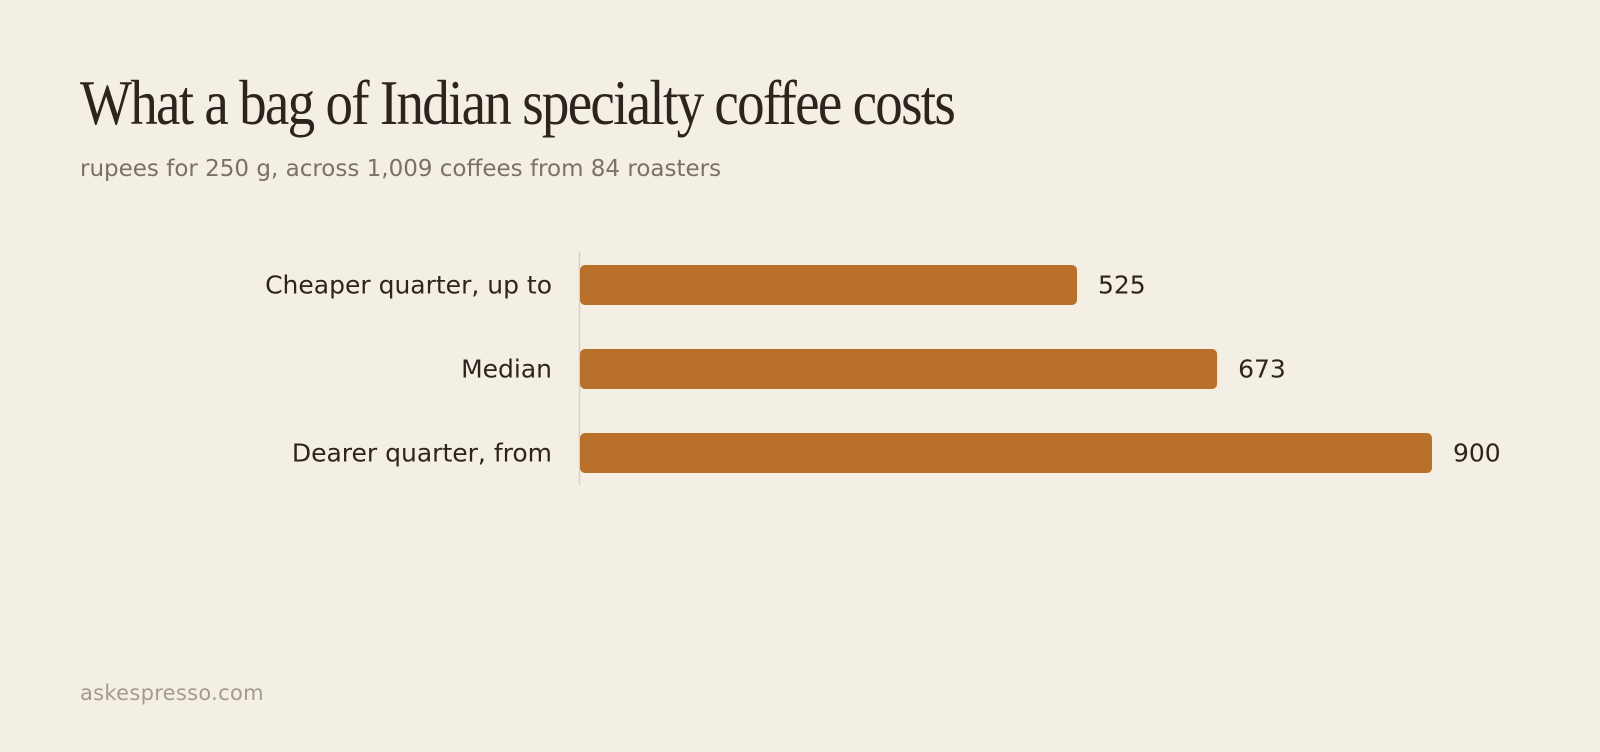  I want to click on category-label: Cheaper quarter, up to, so click(408, 285).